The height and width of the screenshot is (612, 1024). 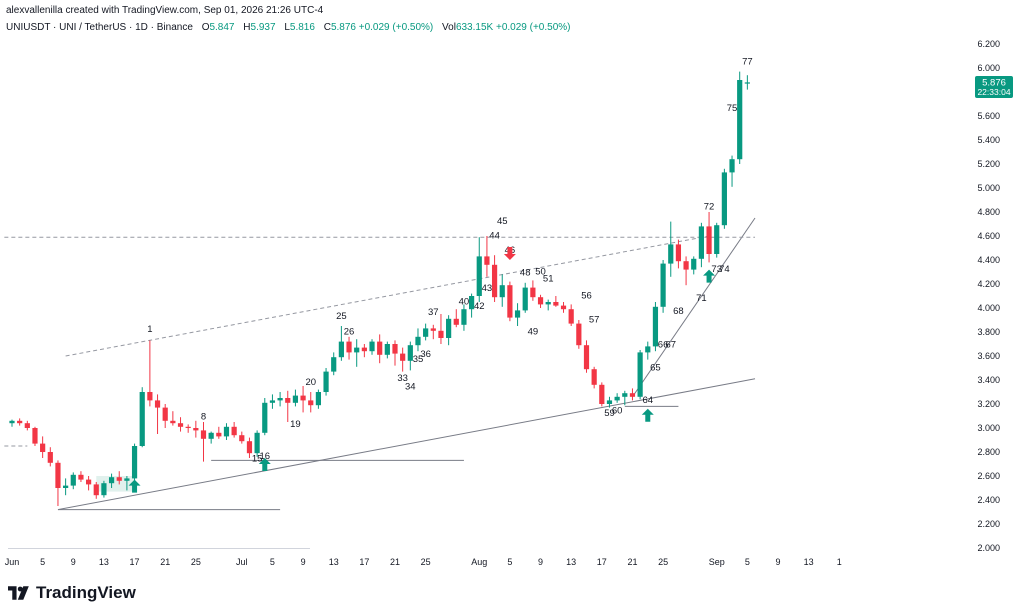 I want to click on candle-label: 33, so click(x=402, y=378).